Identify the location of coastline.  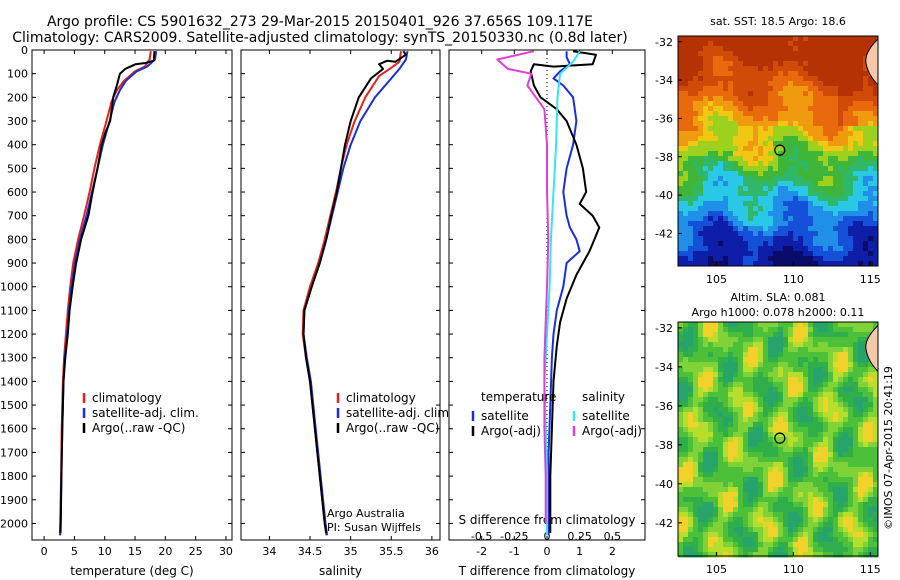
(872, 62).